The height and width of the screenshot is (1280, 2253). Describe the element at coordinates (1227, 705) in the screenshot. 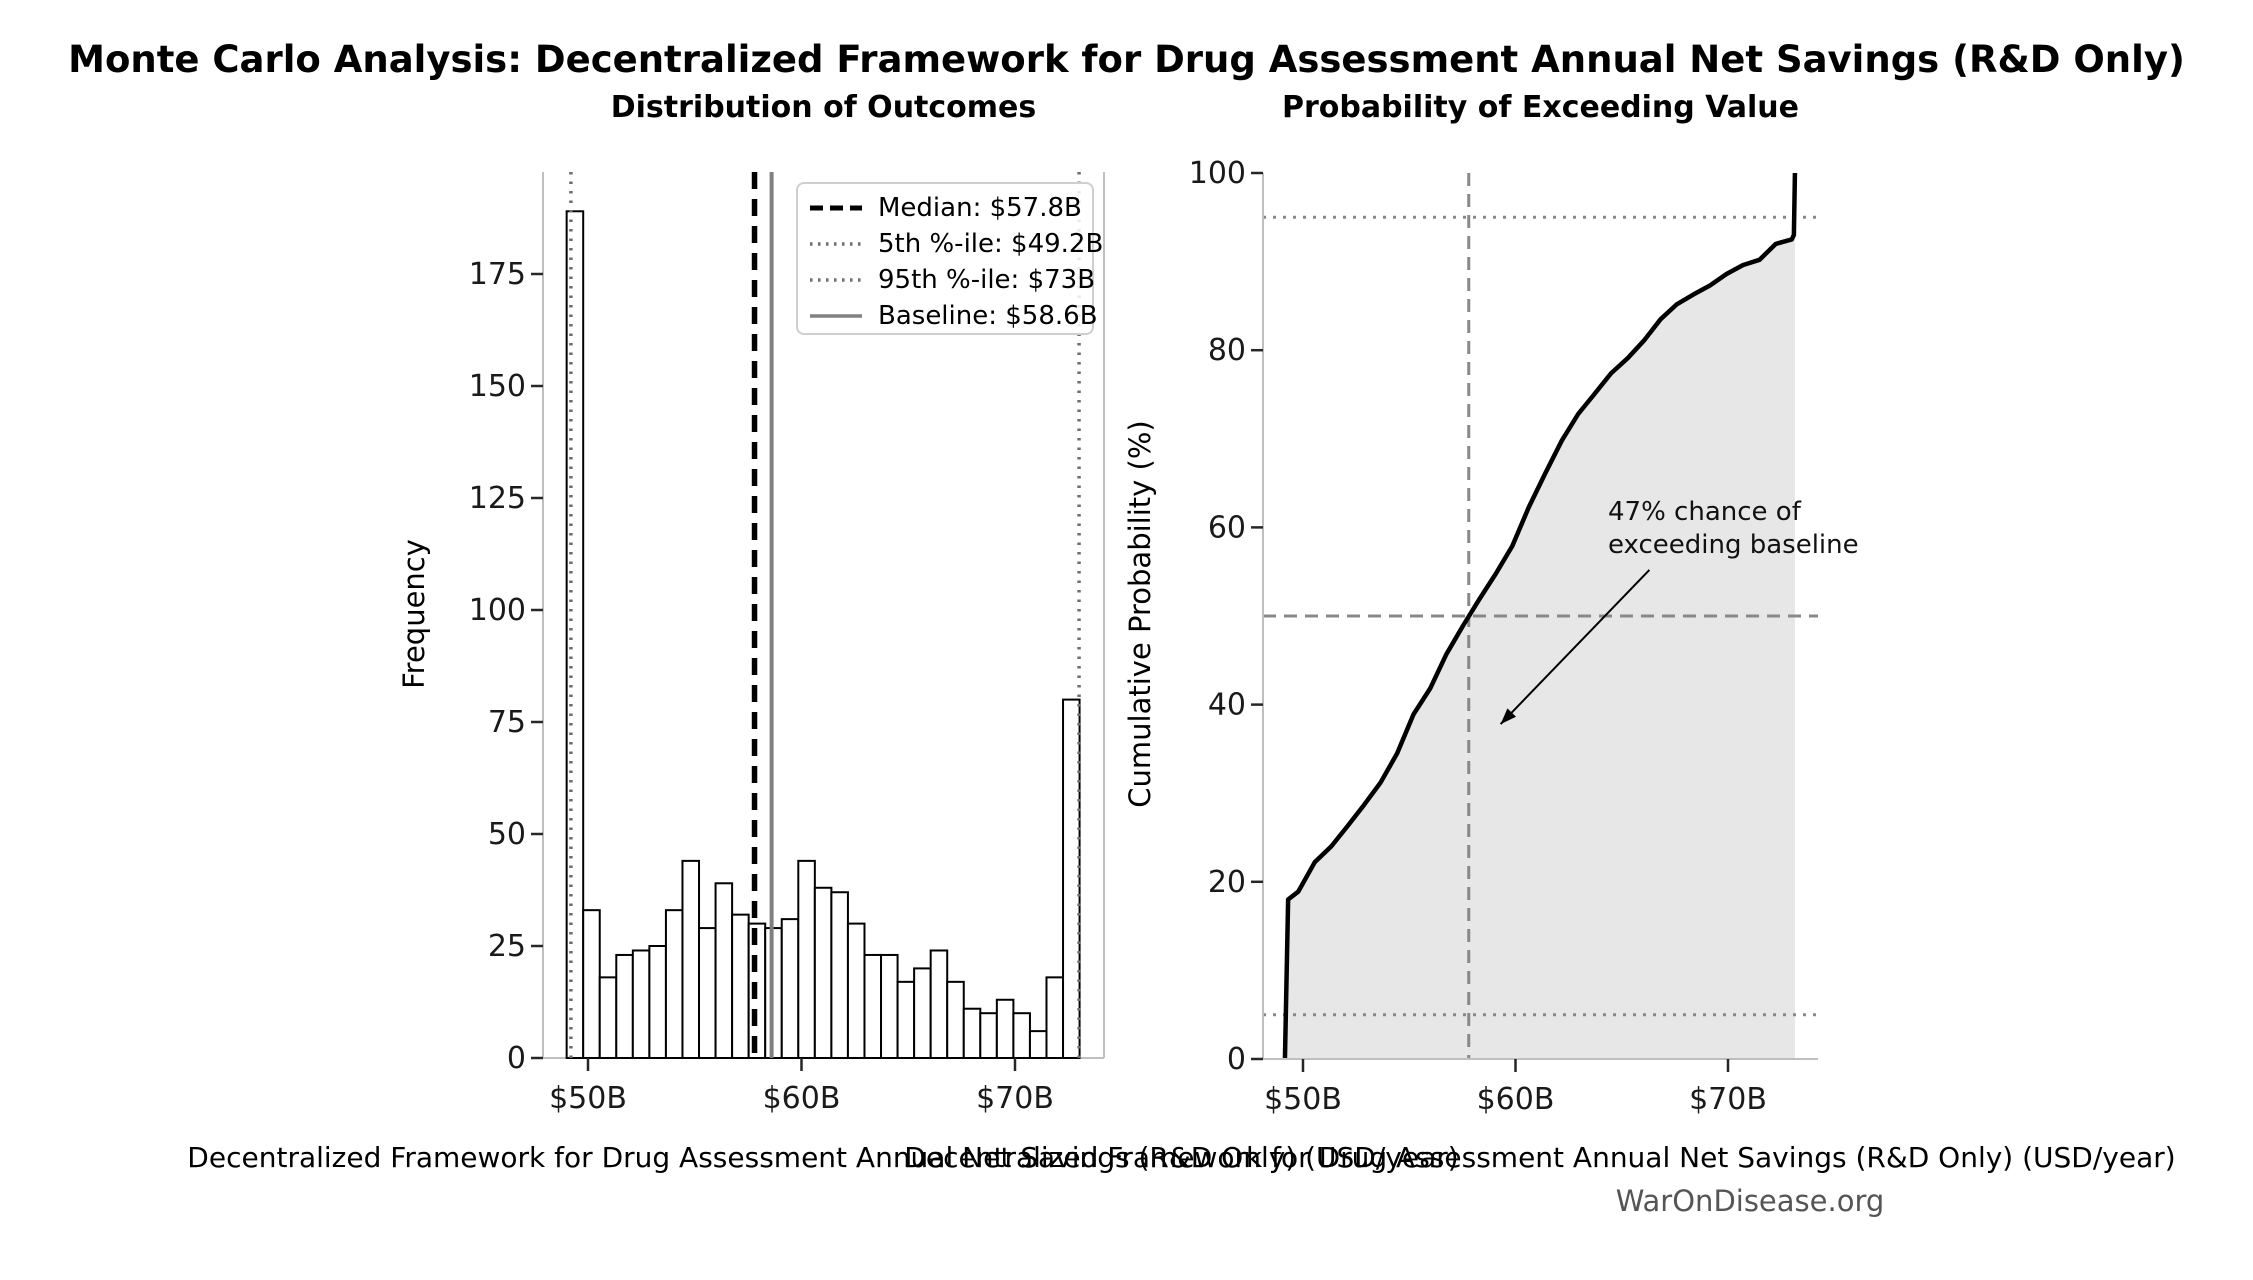

I see `cdf-y-tick-label: 40` at that location.